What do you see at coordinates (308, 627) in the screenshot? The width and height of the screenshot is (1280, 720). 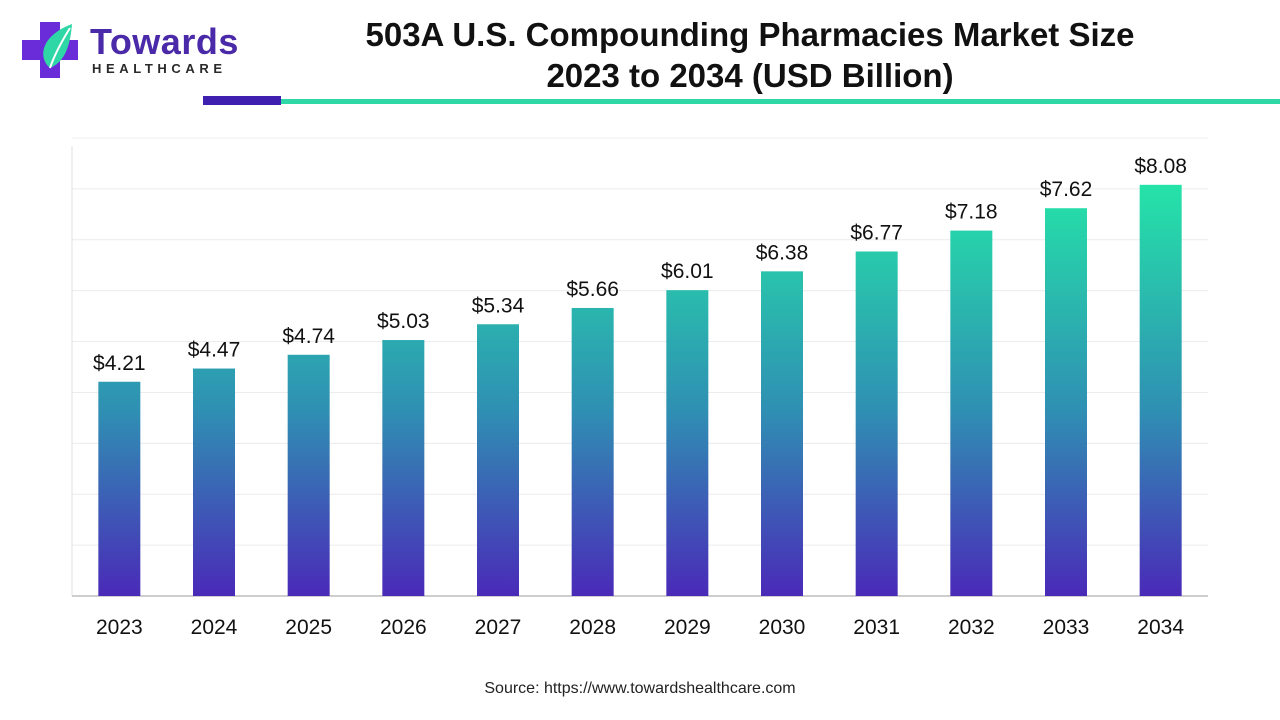 I see `x-tick-2025: 2025` at bounding box center [308, 627].